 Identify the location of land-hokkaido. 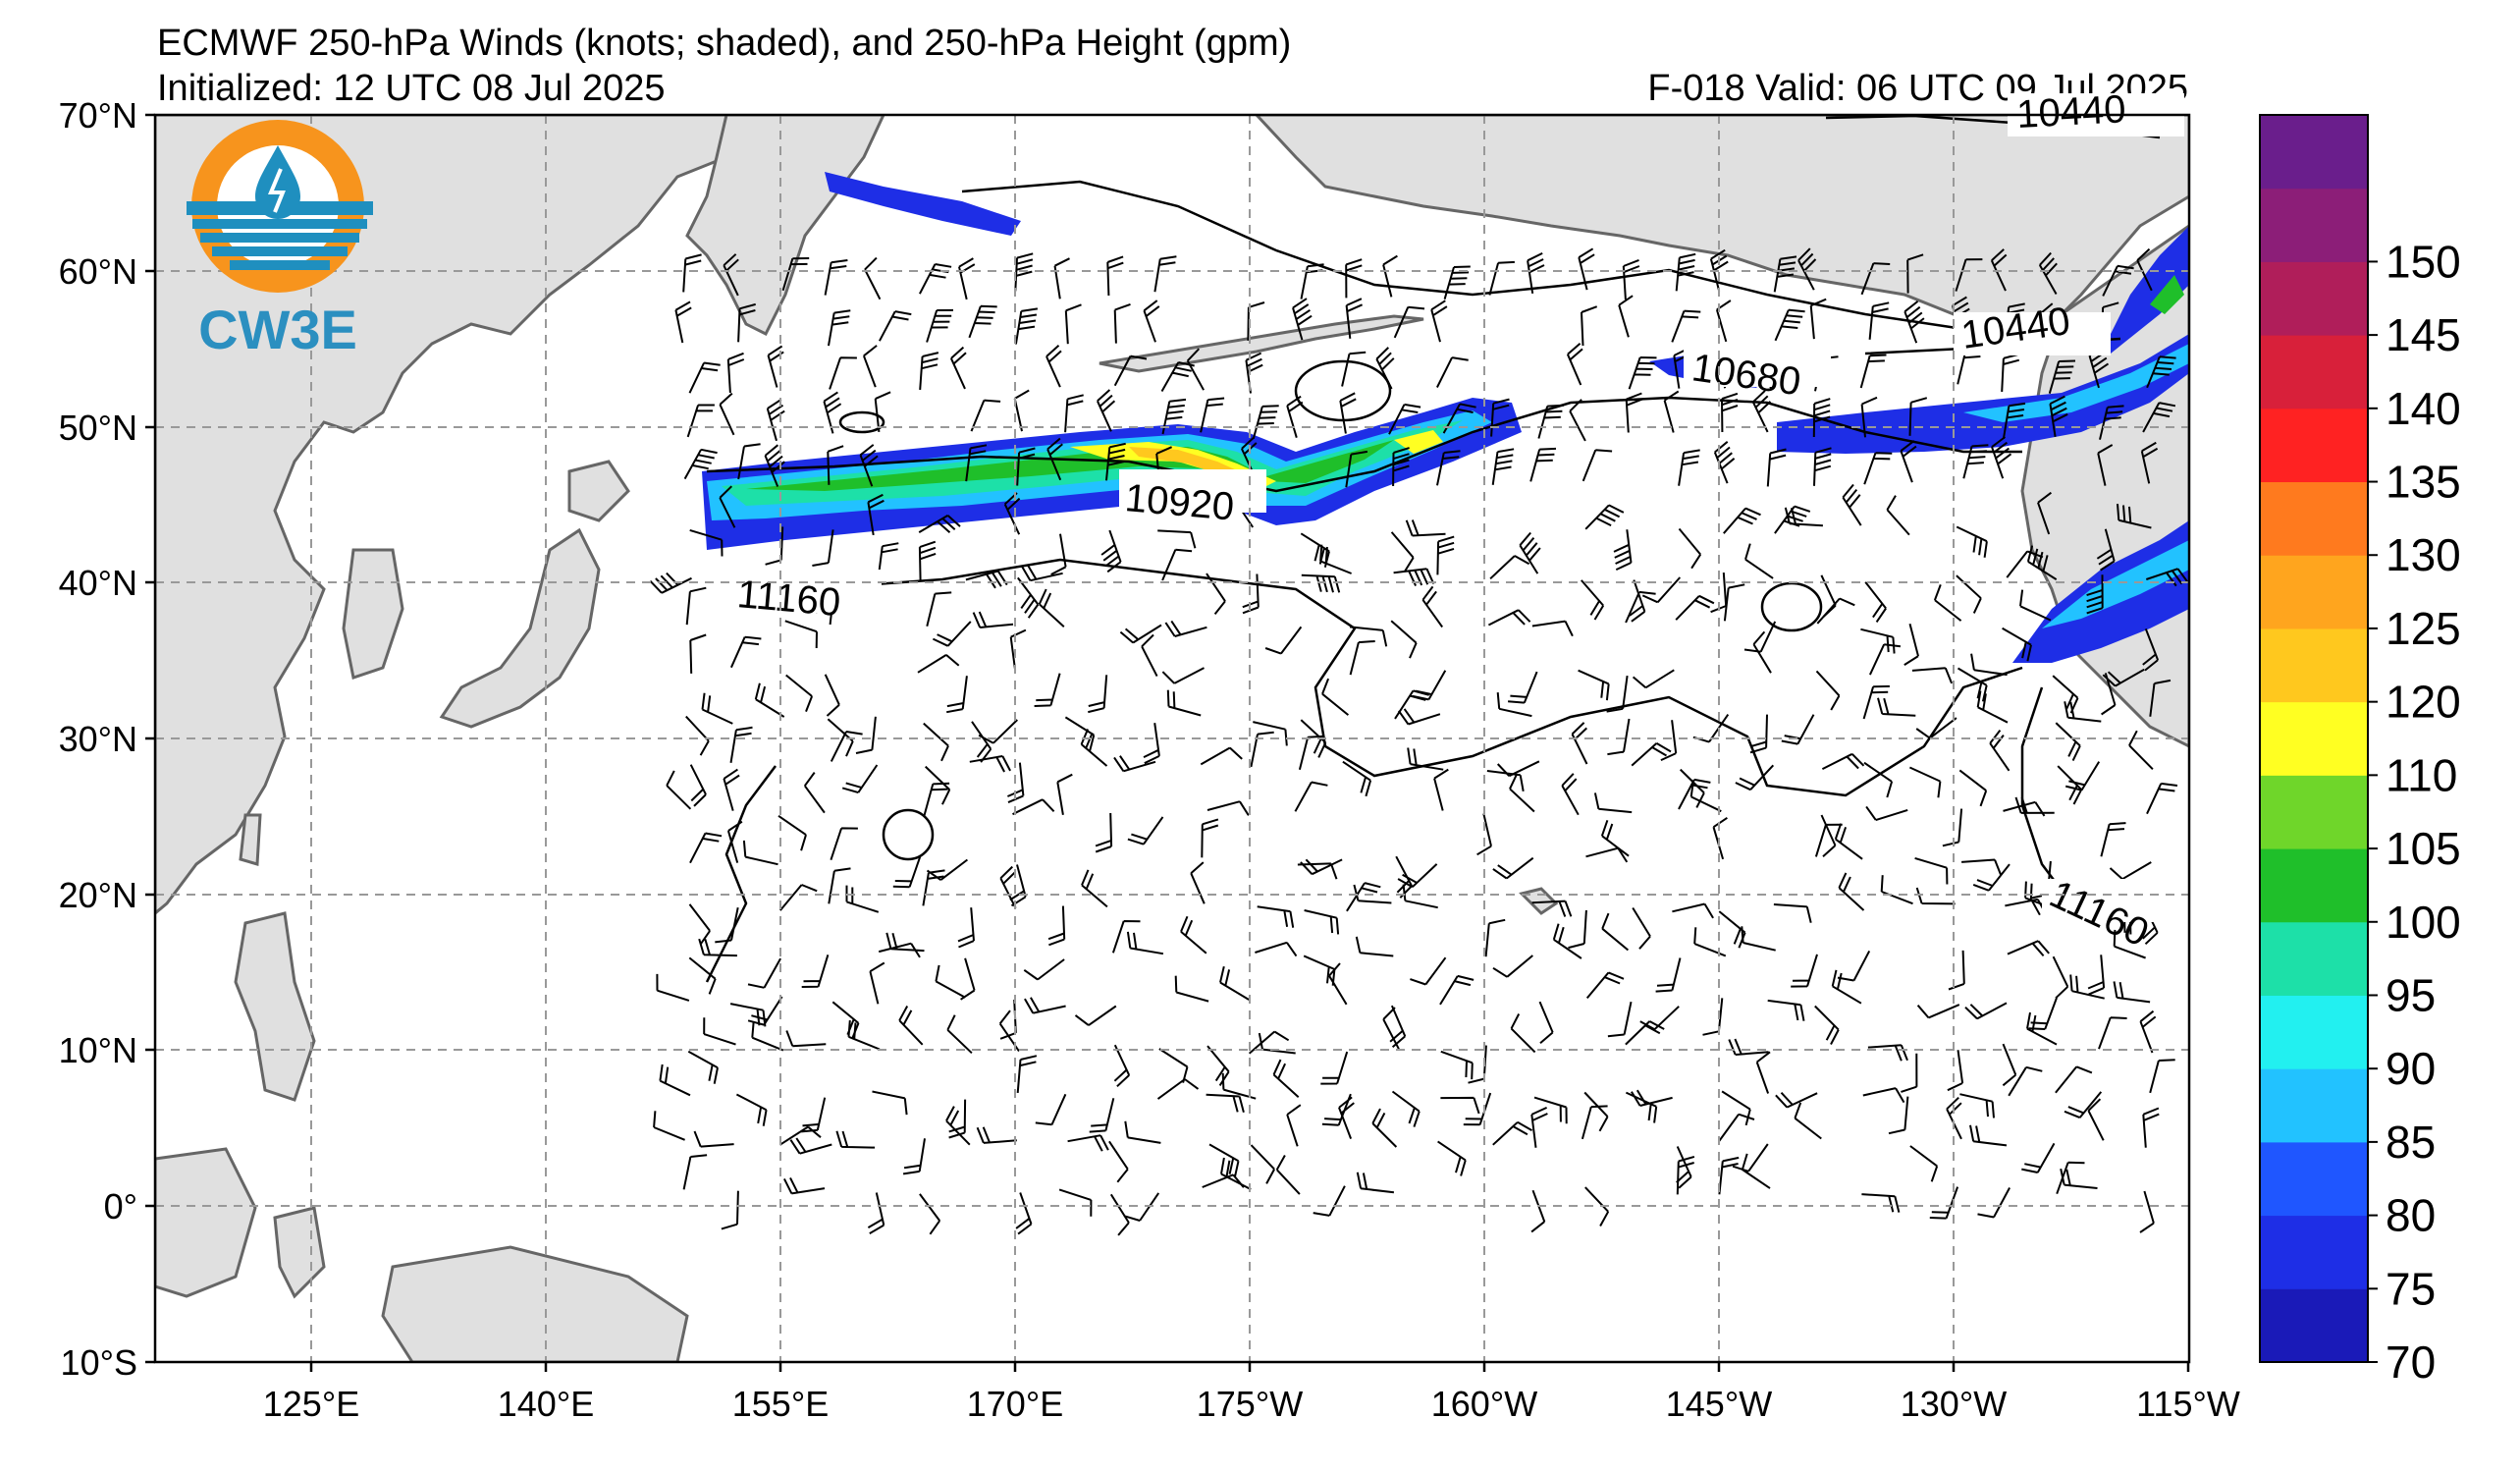
(598, 491).